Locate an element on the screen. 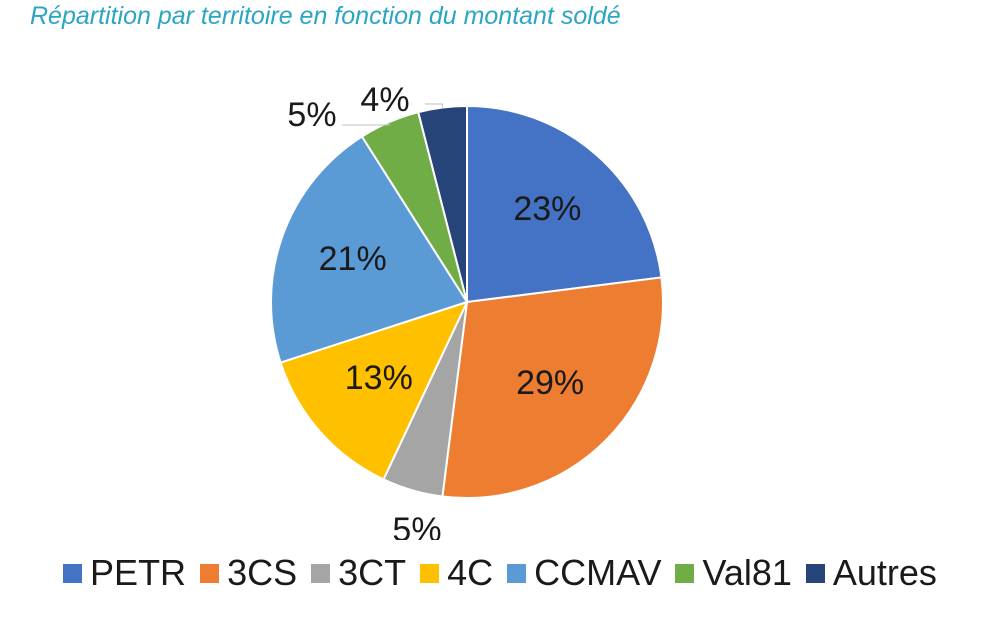 The image size is (1000, 620). pie-slice-petr is located at coordinates (564, 204).